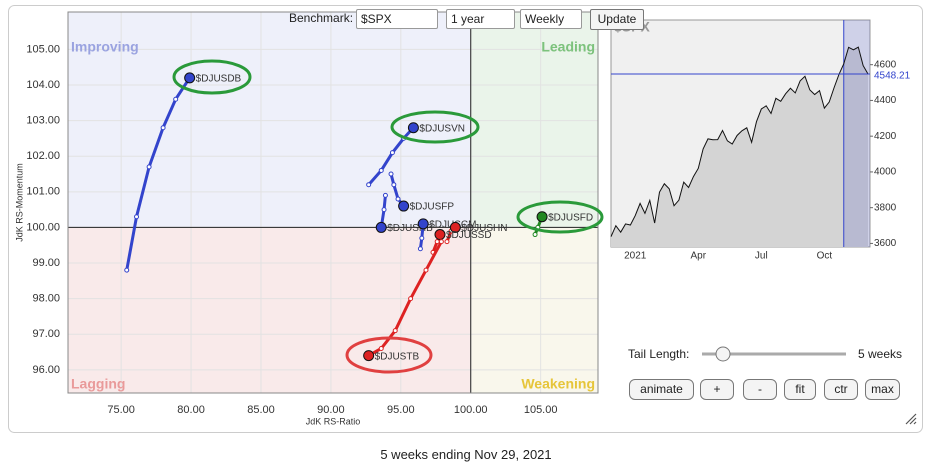 The height and width of the screenshot is (464, 932). Describe the element at coordinates (484, 228) in the screenshot. I see `series-label: $DJUSHN` at that location.